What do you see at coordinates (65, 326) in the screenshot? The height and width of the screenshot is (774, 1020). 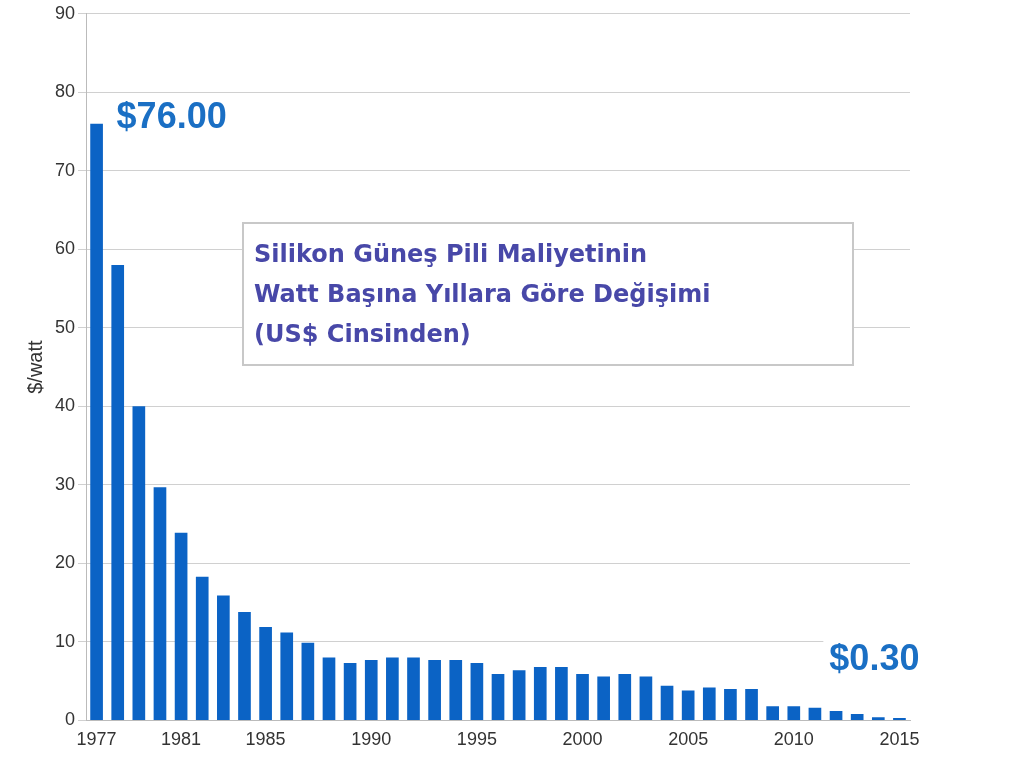 I see `y-tick-label: 50` at bounding box center [65, 326].